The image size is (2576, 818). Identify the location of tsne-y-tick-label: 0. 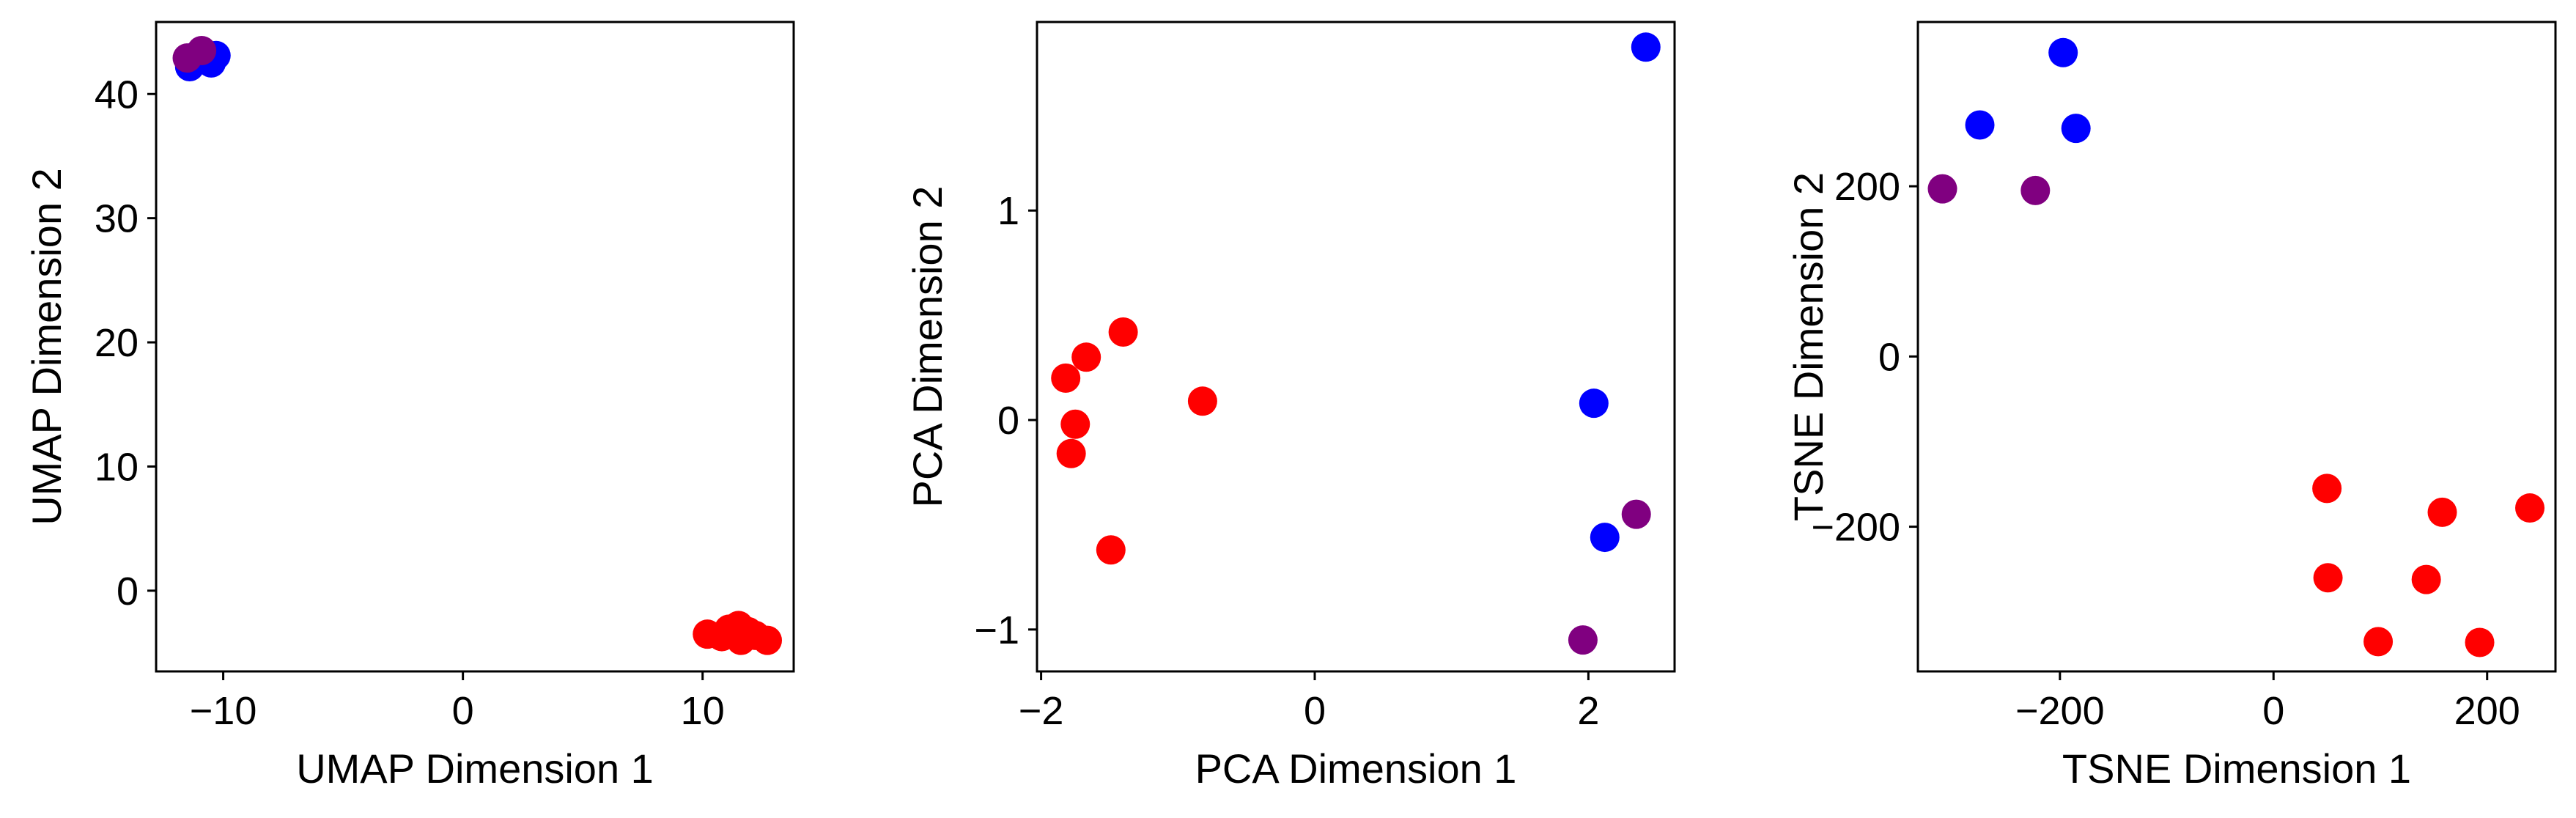
(1889, 357).